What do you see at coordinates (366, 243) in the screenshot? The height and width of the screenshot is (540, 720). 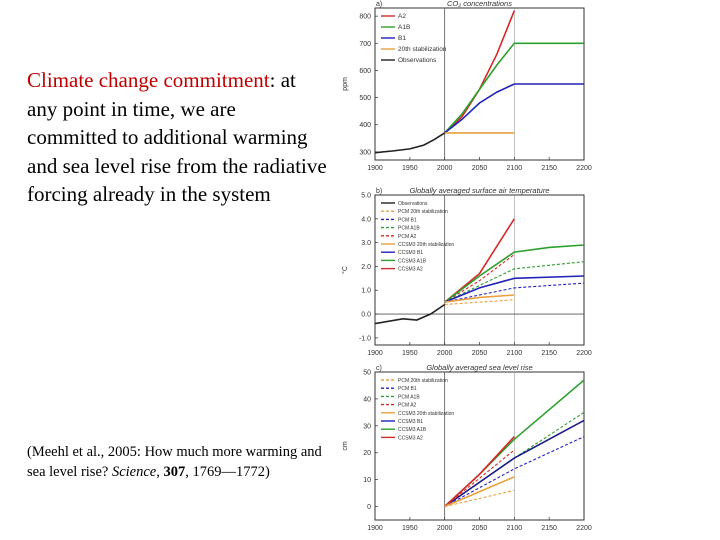 I see `panel-b-ytick-label: 3.0` at bounding box center [366, 243].